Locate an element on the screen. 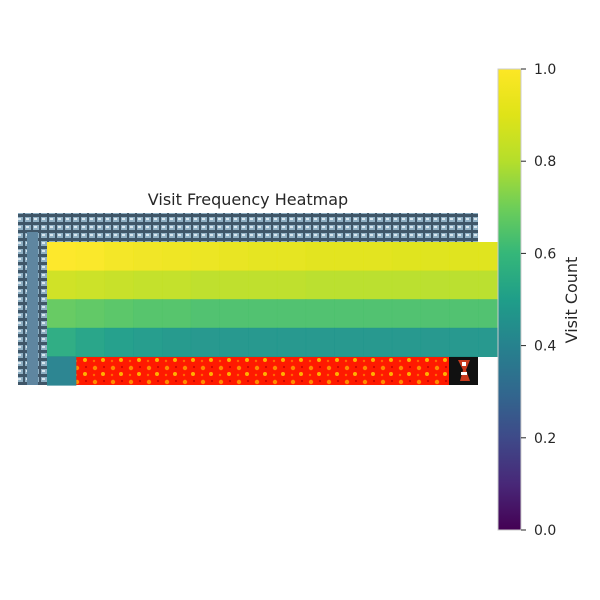 The image size is (600, 600). heatmap-cell-r1-c10 is located at coordinates (349, 285).